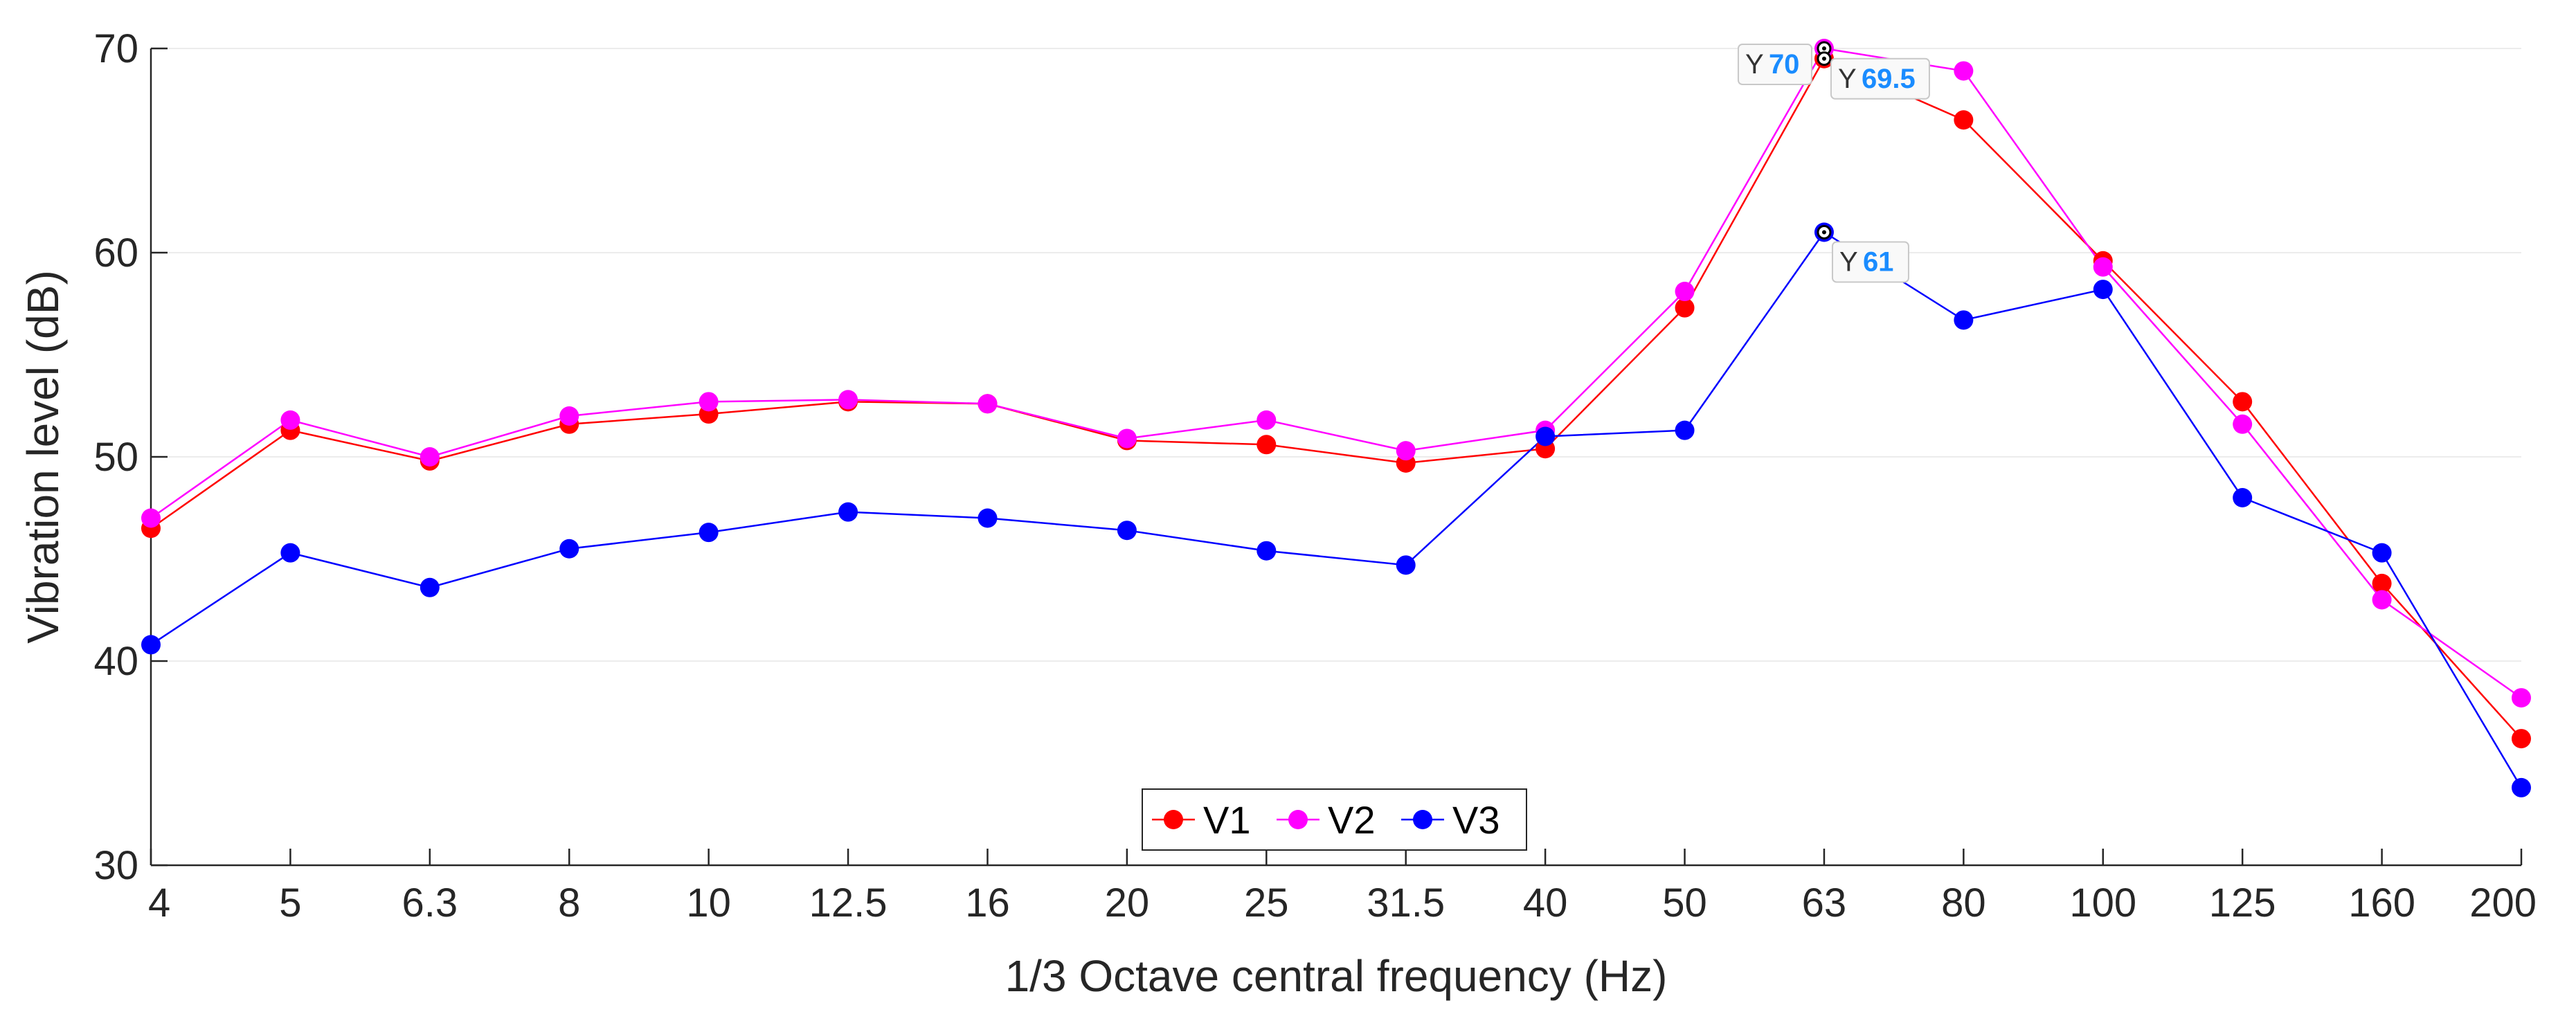 The image size is (2576, 1021). What do you see at coordinates (115, 865) in the screenshot?
I see `y-tick-label: 30` at bounding box center [115, 865].